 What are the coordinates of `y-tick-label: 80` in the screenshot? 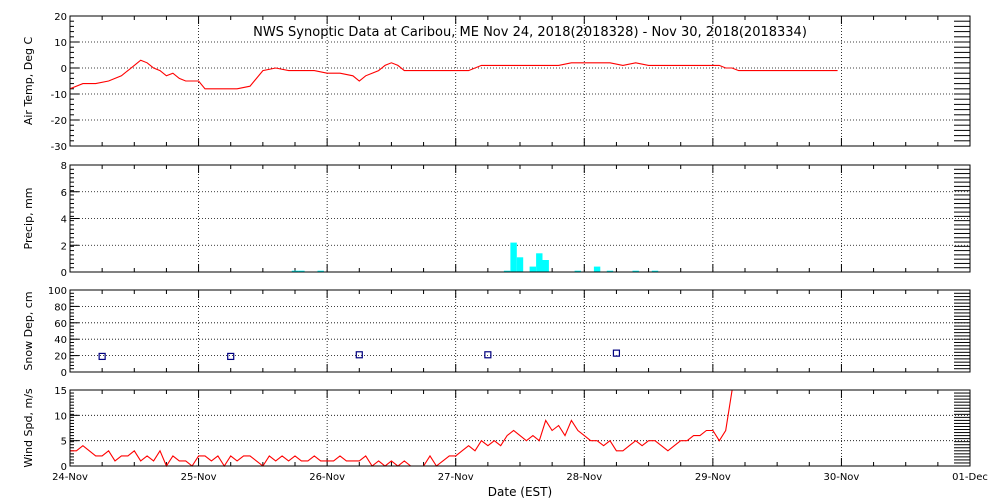 It's located at (60, 307).